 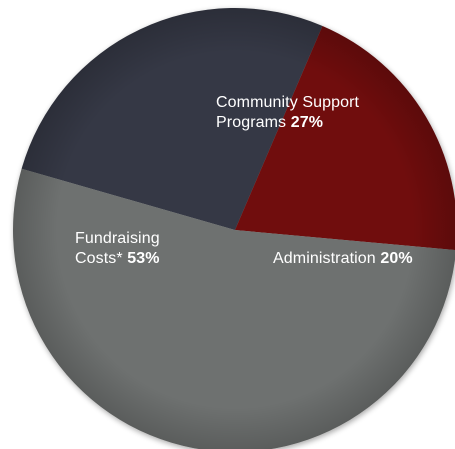 I want to click on slice-percent: 27%, so click(x=307, y=122).